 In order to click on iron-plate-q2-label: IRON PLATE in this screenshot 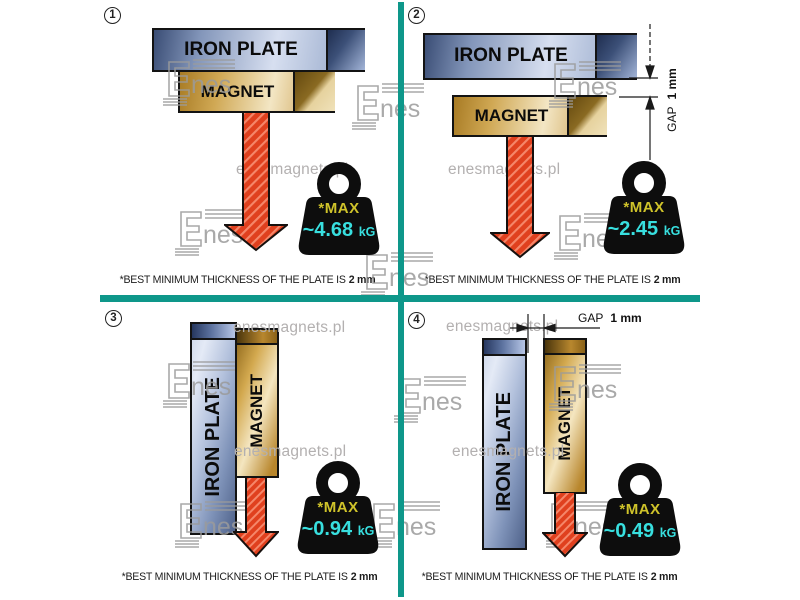, I will do `click(511, 55)`.